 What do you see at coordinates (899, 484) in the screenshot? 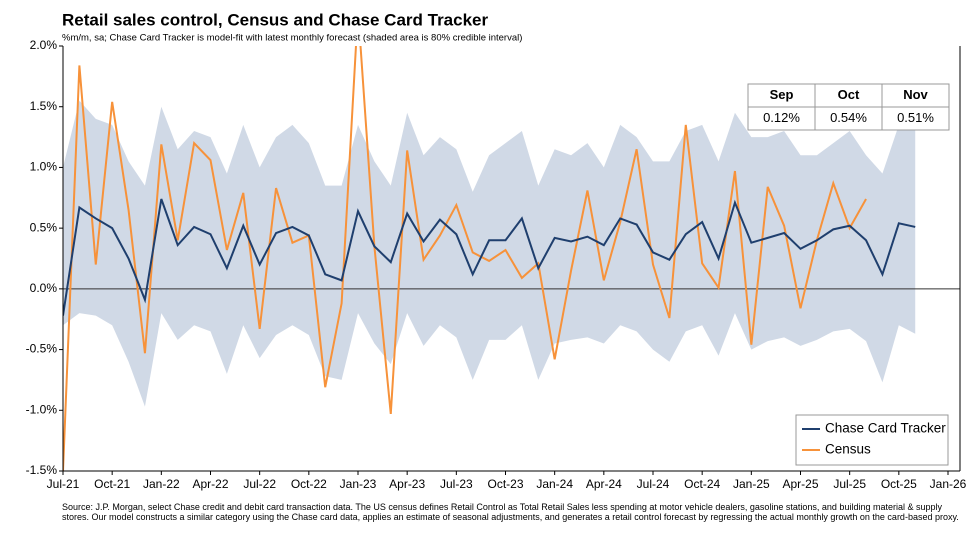
I see `x-tick-label: Oct-25` at bounding box center [899, 484].